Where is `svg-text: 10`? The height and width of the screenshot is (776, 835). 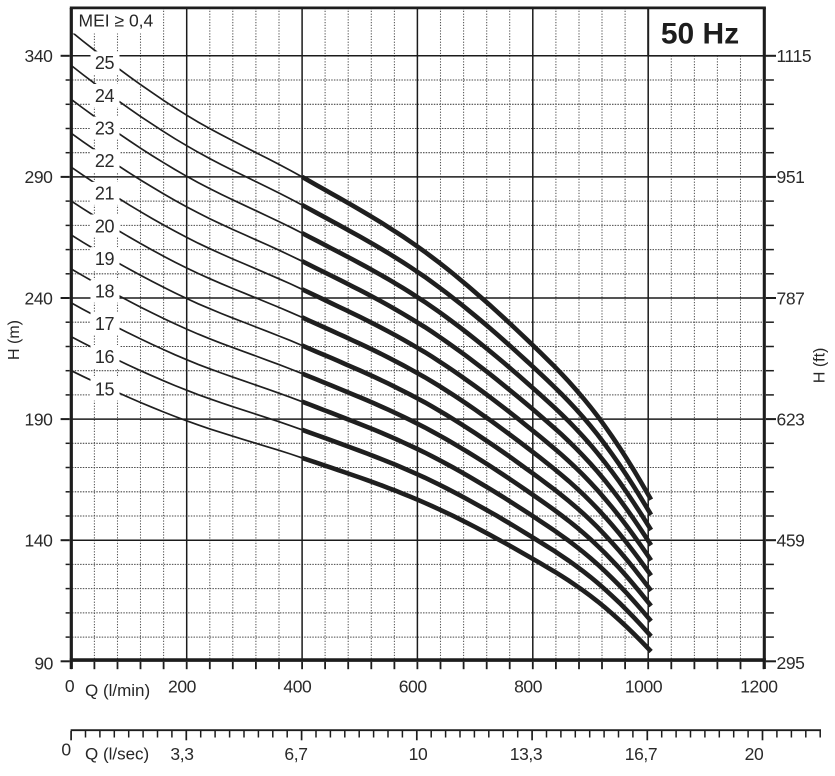
svg-text: 10 is located at coordinates (418, 754).